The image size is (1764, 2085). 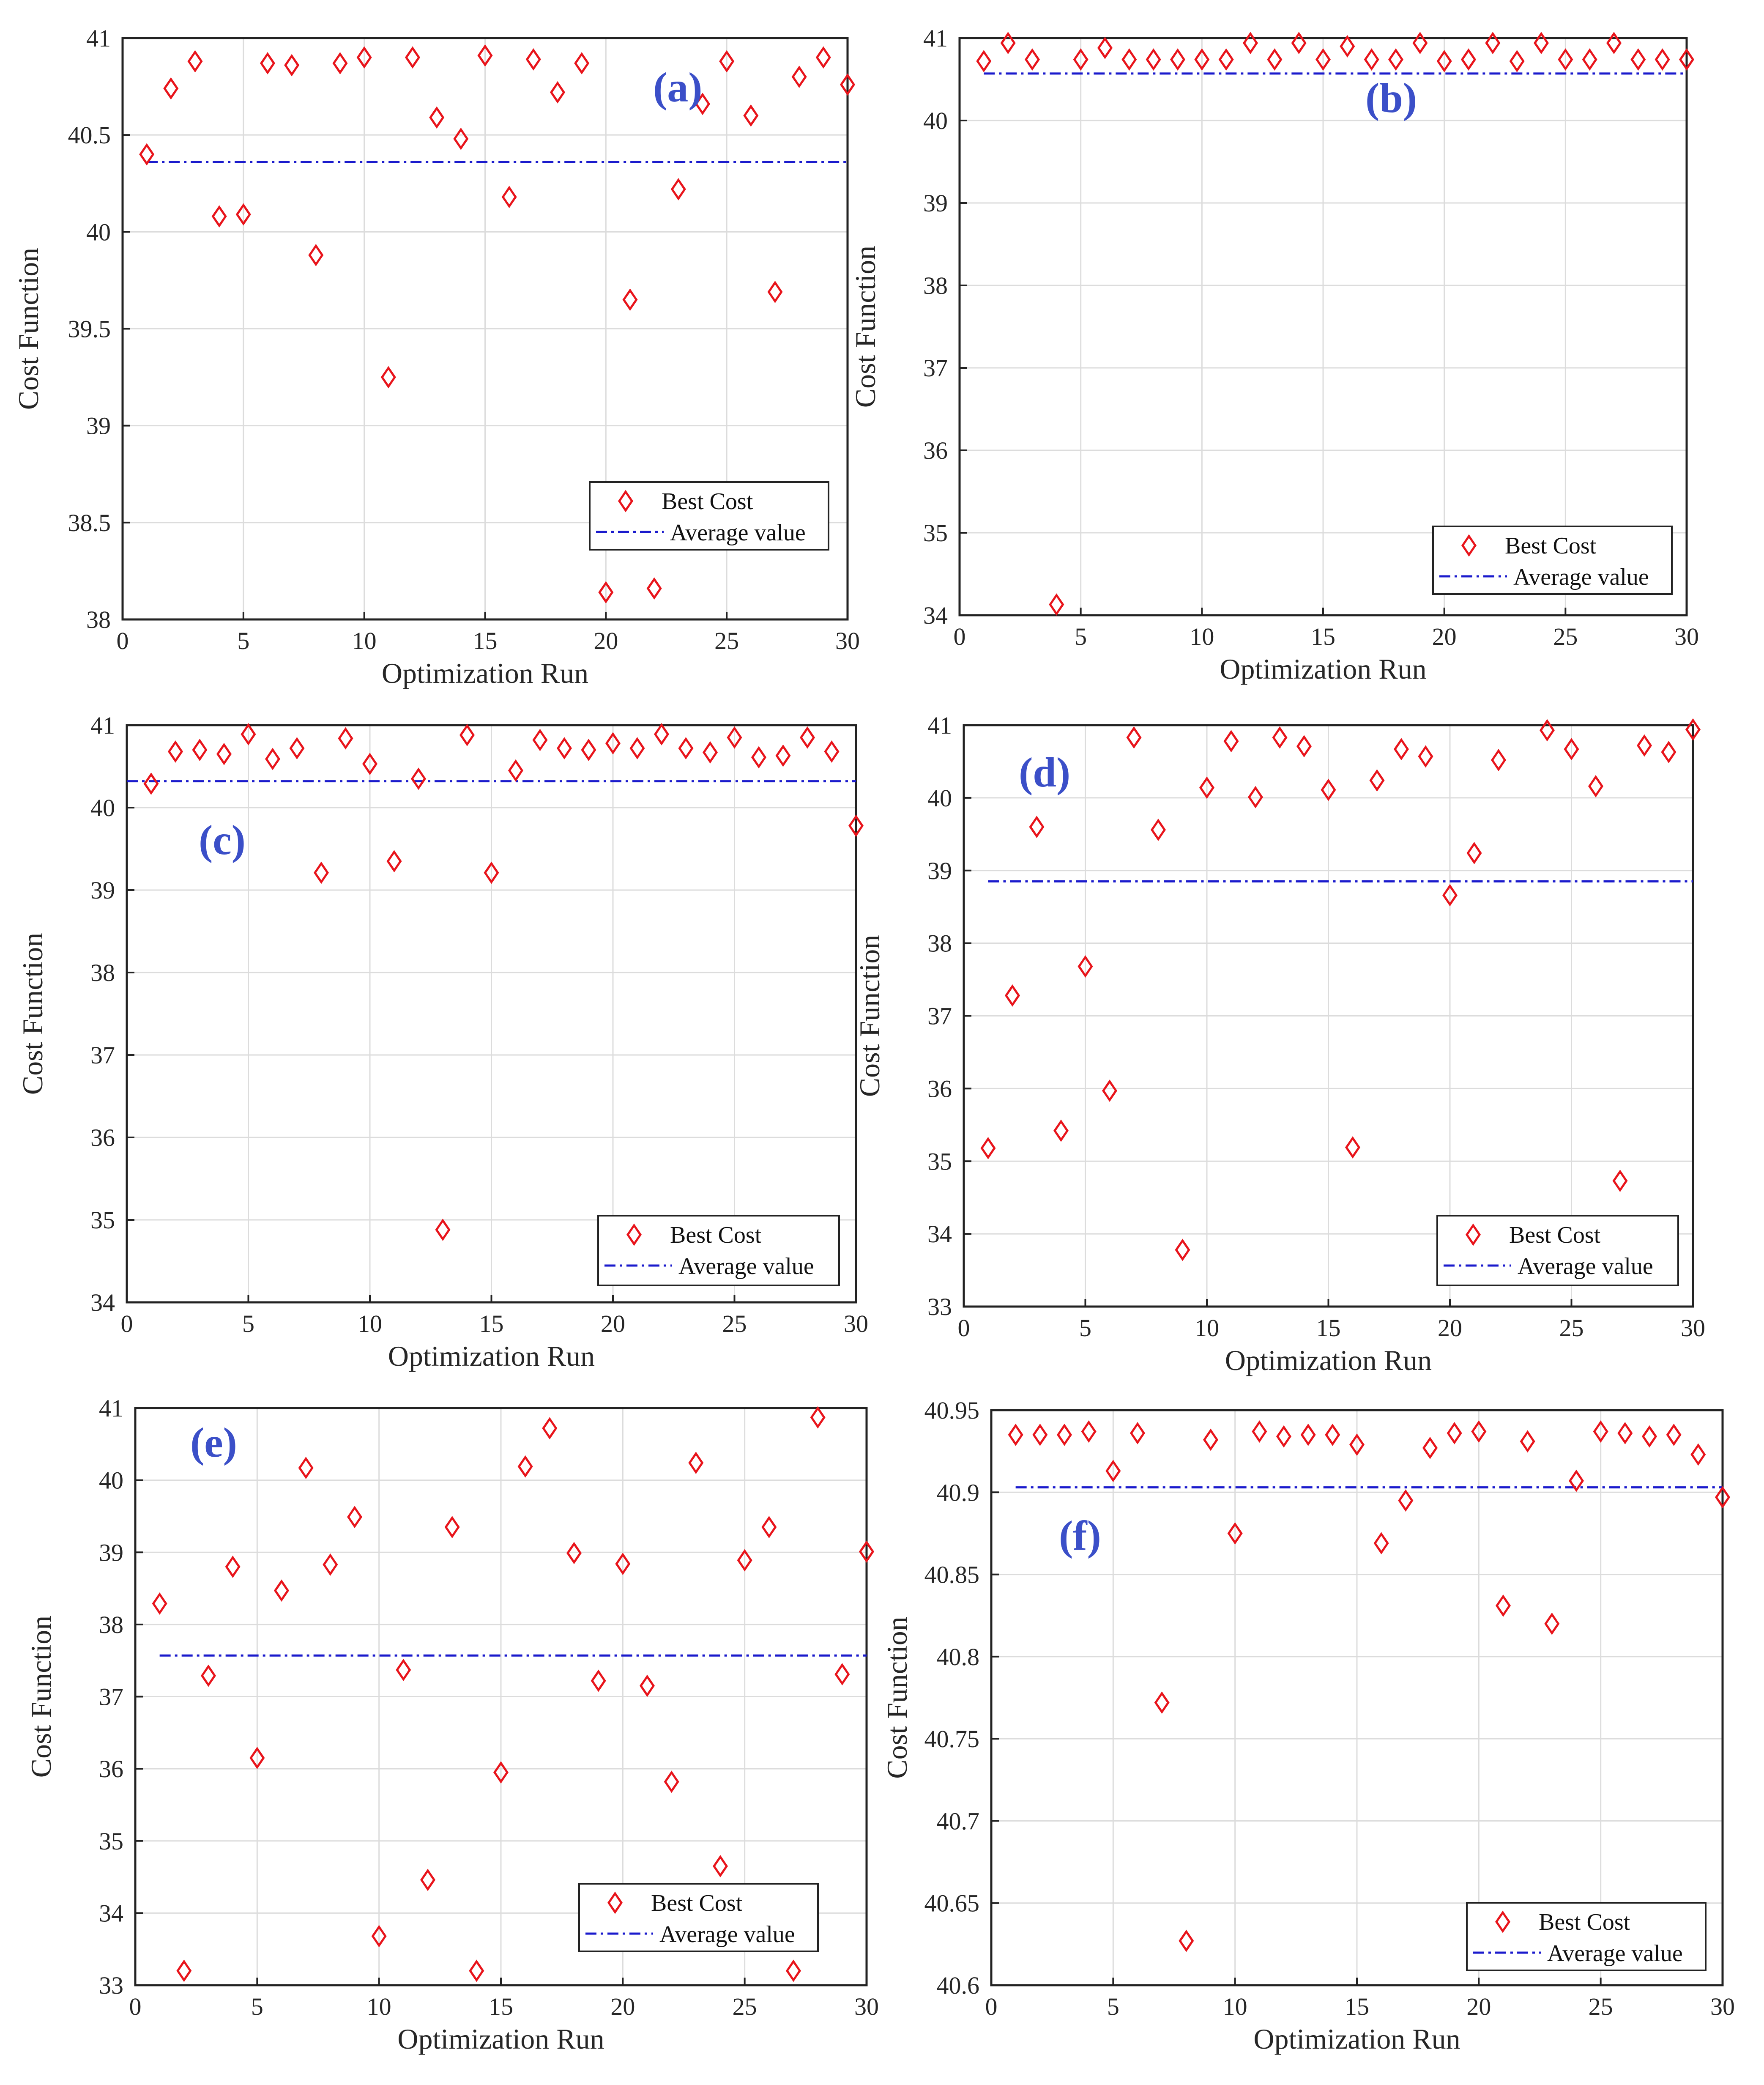 I want to click on legend-best-cost-label: Best Cost, so click(x=707, y=502).